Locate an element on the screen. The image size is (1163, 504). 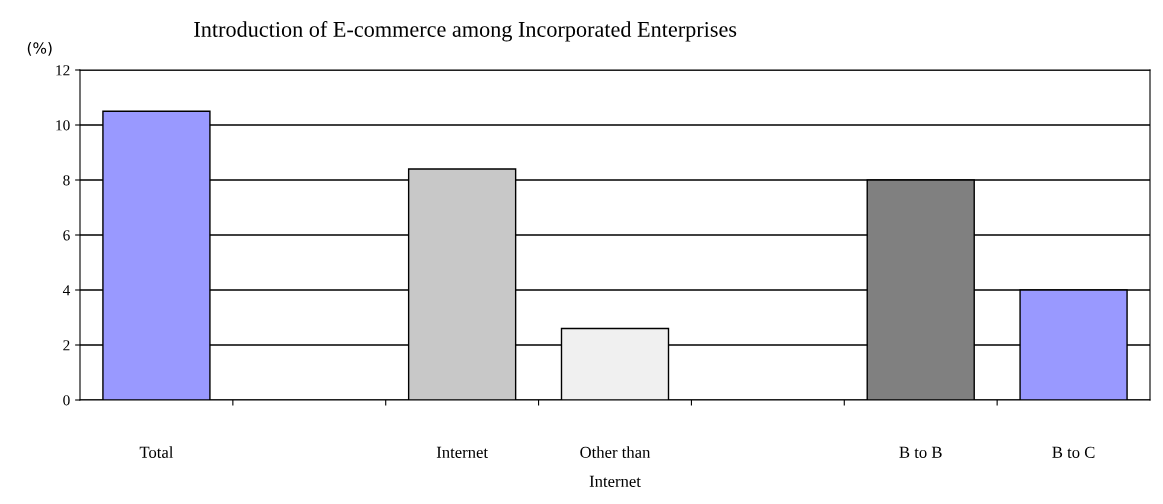
y-tick-label: 8 is located at coordinates (66, 180).